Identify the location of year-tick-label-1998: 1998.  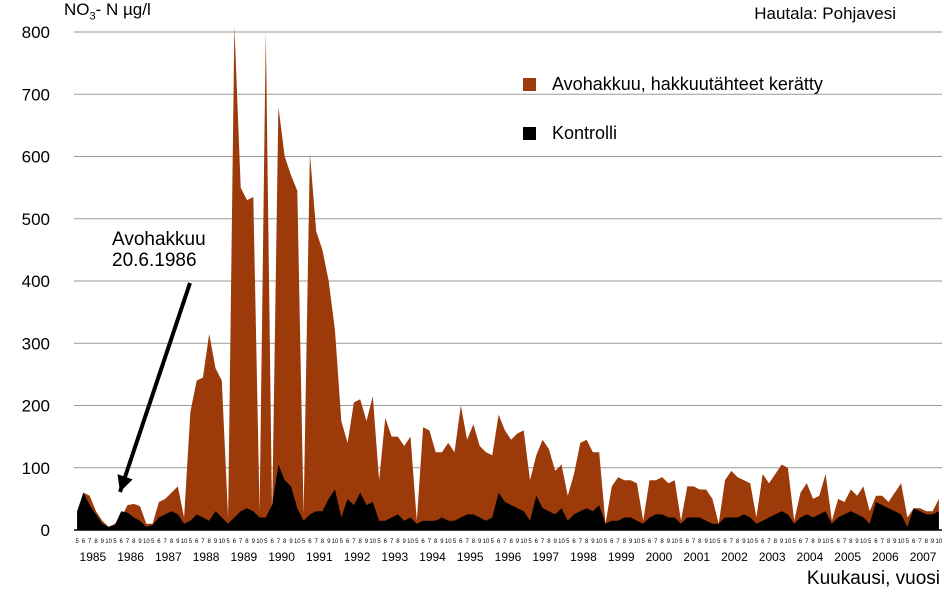
(583, 557).